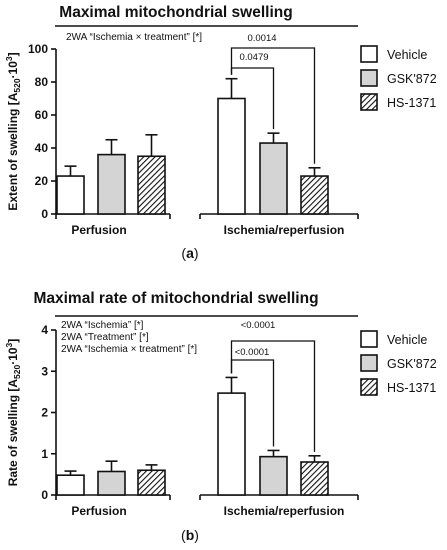 The image size is (447, 550). What do you see at coordinates (44, 454) in the screenshot?
I see `y-tick-label: 1` at bounding box center [44, 454].